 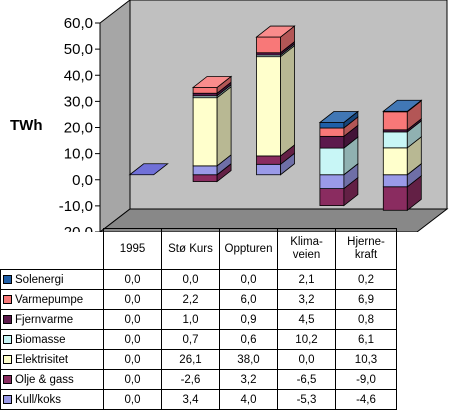 I want to click on chart-floor, so click(x=274, y=220).